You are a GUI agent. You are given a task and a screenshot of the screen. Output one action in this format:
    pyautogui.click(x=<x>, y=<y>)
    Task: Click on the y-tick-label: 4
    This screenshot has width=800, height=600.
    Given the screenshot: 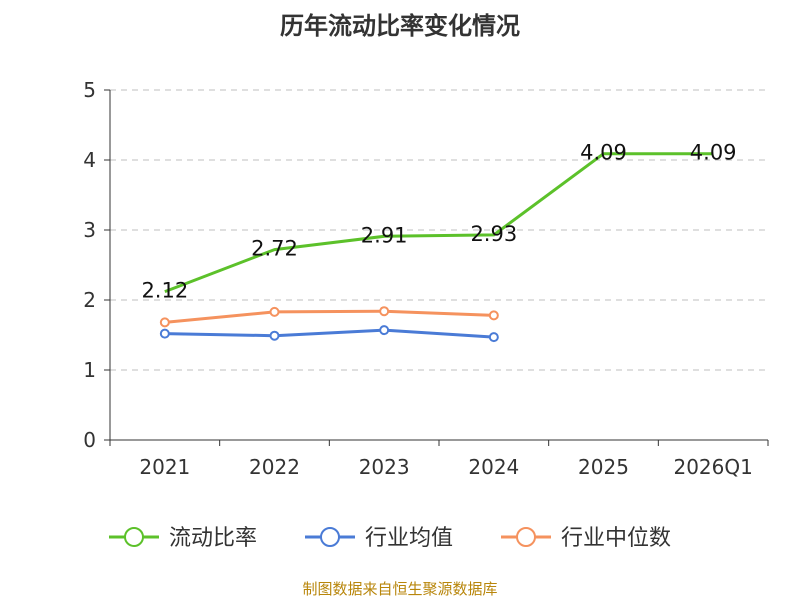 What is the action you would take?
    pyautogui.click(x=89, y=160)
    